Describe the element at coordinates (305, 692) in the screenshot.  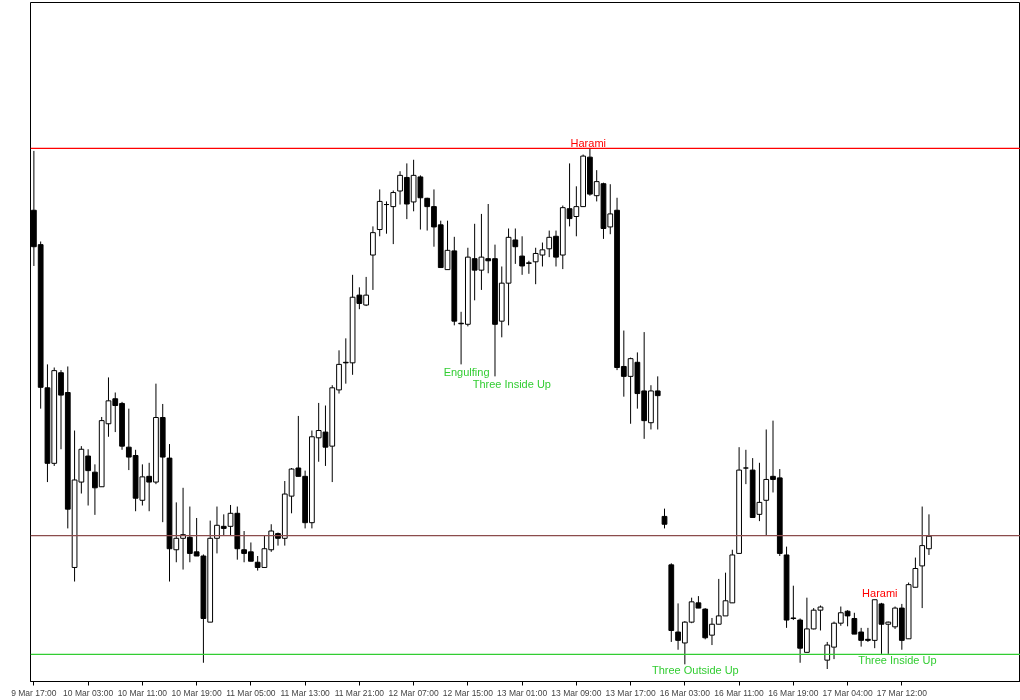
I see `x-tick-label: 11 Mar 13:00` at that location.